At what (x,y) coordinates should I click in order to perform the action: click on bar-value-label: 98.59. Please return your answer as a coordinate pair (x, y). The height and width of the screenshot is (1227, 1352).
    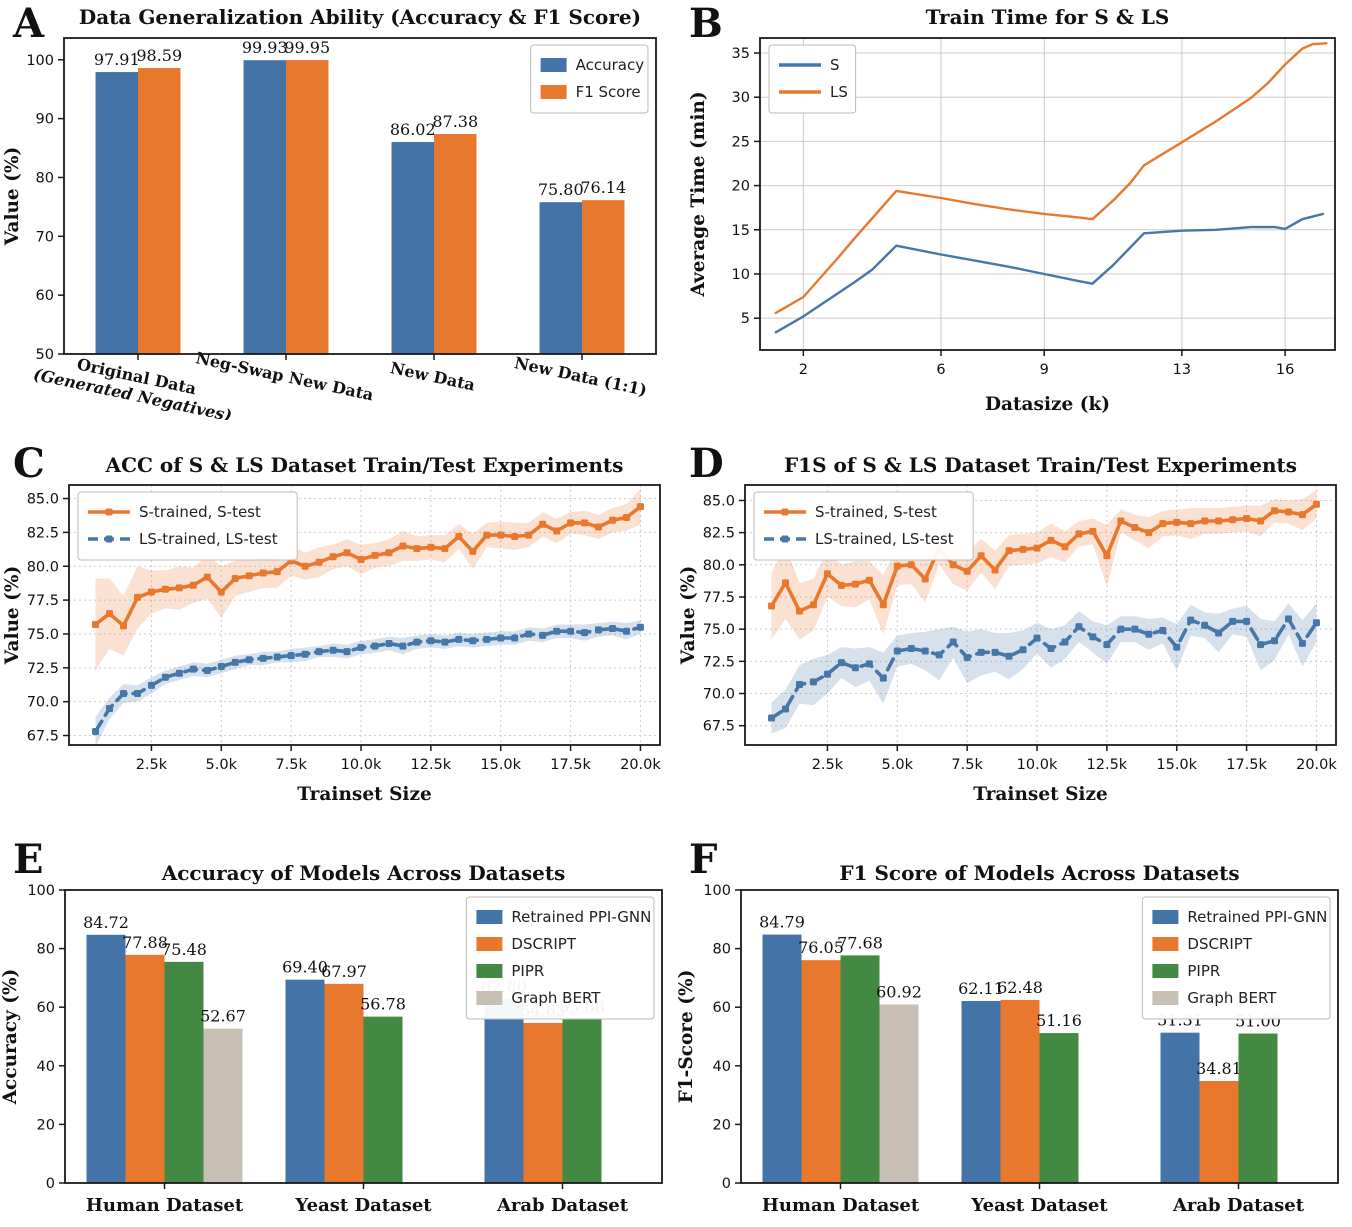
    Looking at the image, I should click on (159, 55).